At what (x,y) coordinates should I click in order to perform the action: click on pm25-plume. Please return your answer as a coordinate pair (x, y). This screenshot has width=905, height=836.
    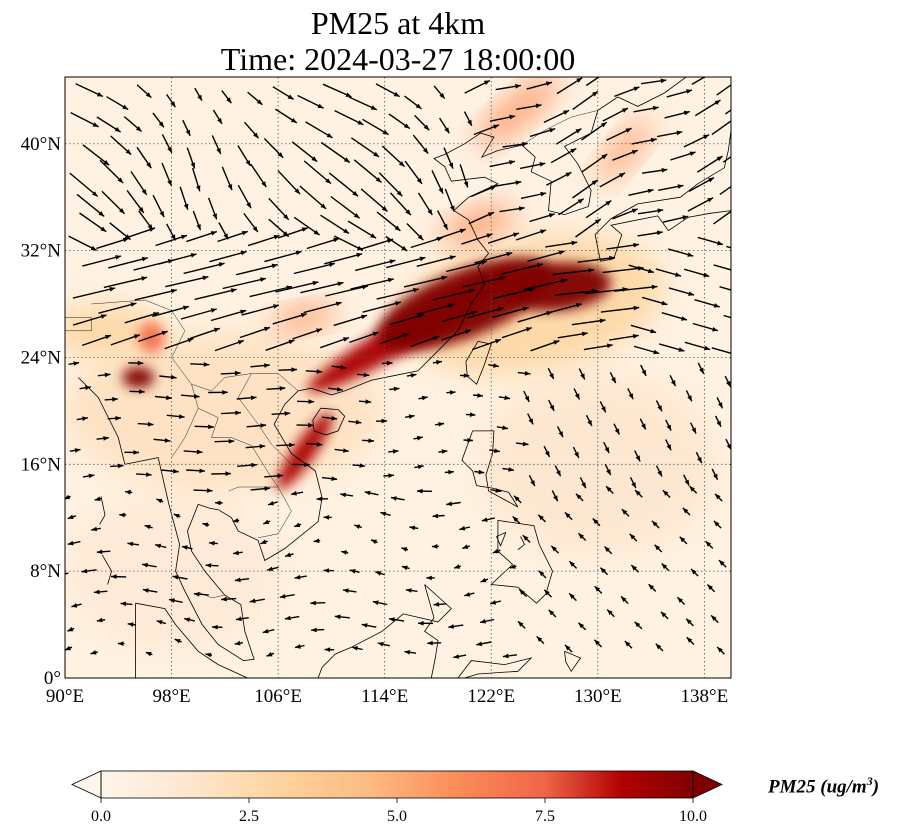
    Looking at the image, I should click on (172, 571).